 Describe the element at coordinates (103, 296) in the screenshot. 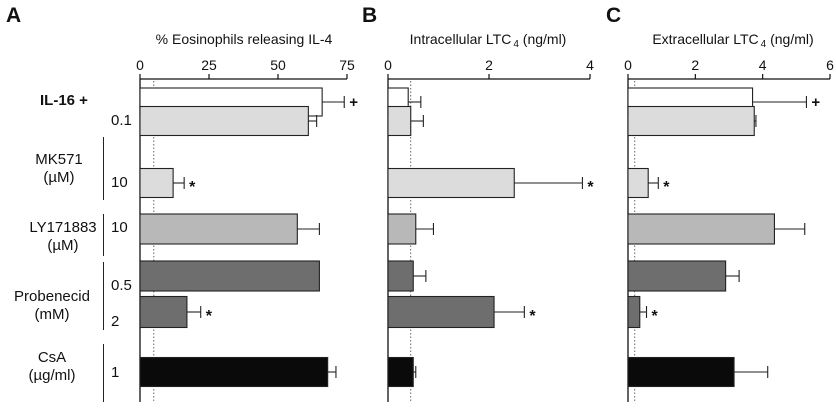

I see `bracket-probenecid` at that location.